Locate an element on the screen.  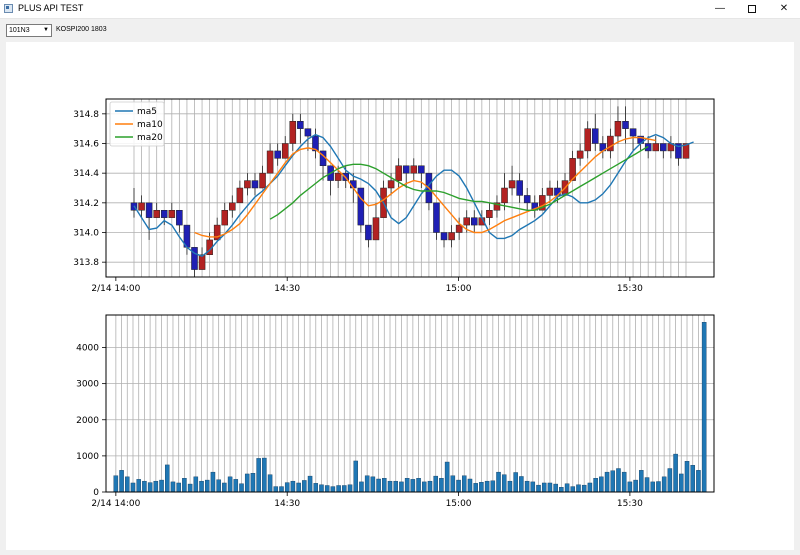
toolbar: 101N3 ▼ KOSPI200 1803 is located at coordinates (400, 30).